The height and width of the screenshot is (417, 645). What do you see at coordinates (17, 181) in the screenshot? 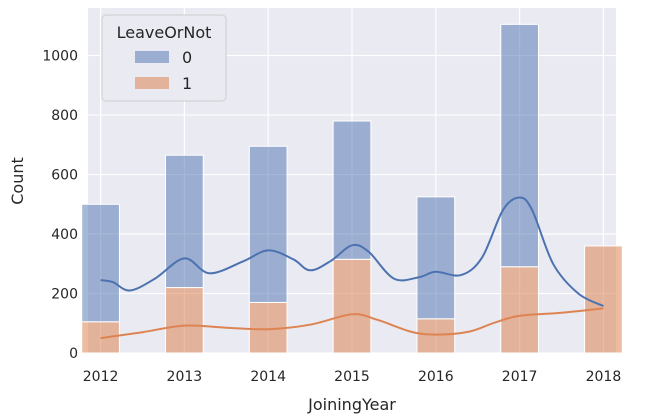
I see `y-axis-label: Count` at bounding box center [17, 181].